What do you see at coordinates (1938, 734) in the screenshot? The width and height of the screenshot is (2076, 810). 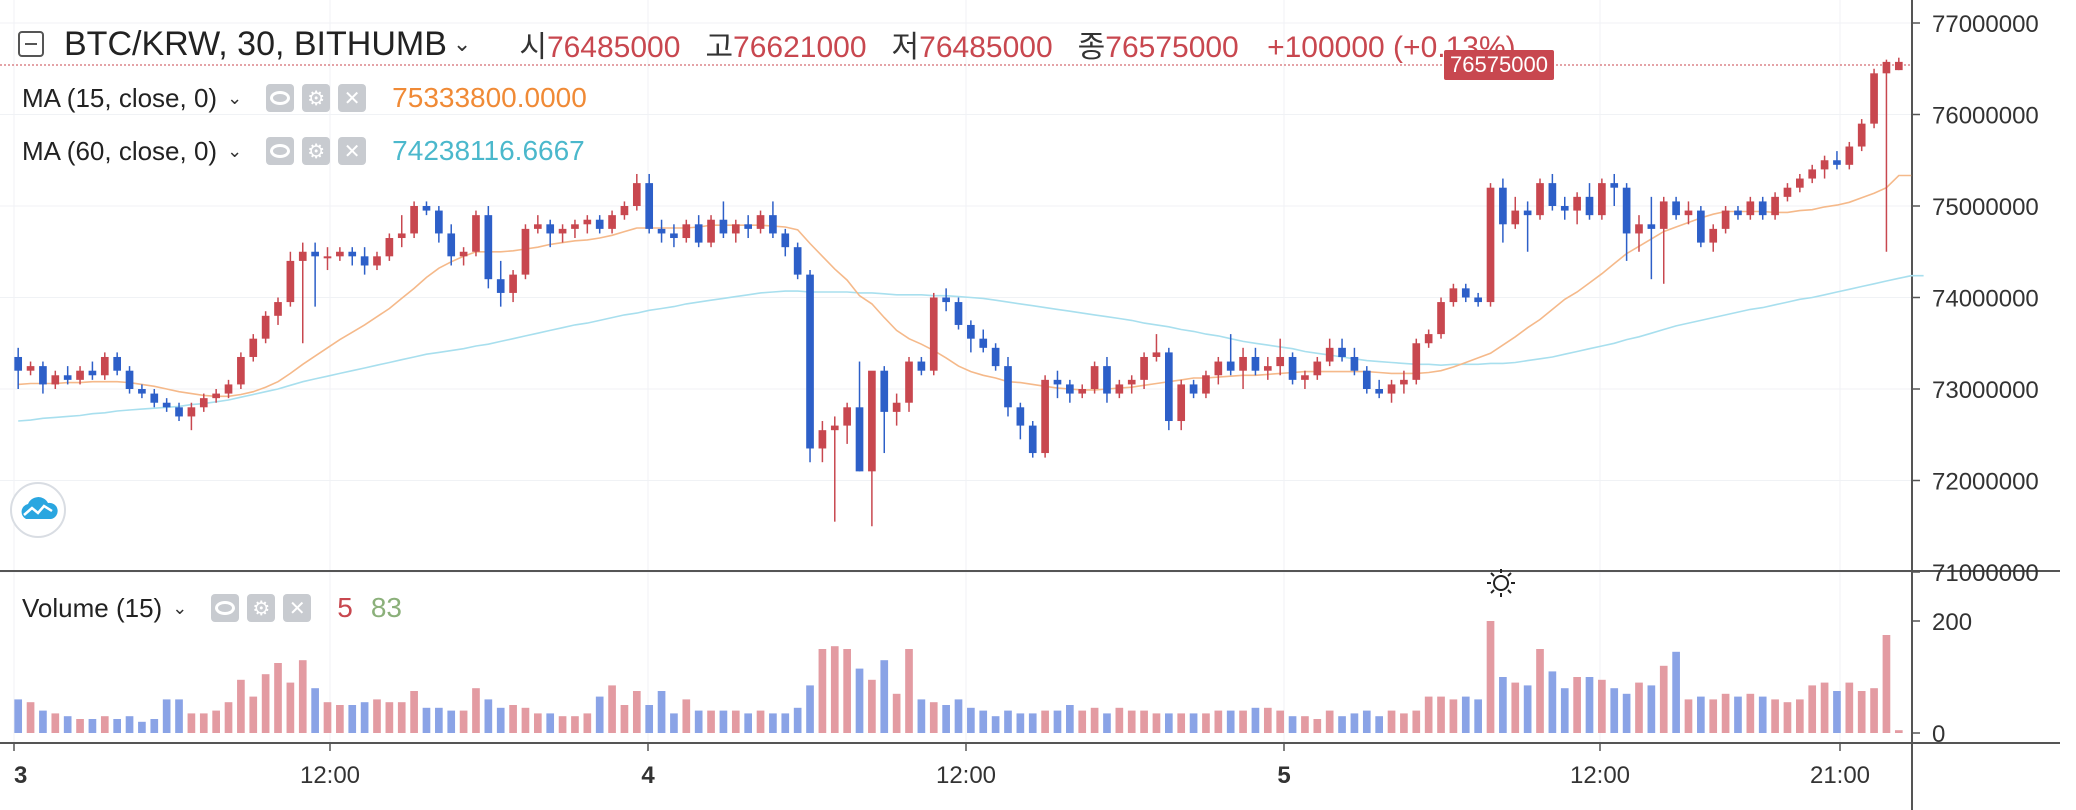 I see `volume-tick-label: 0` at bounding box center [1938, 734].